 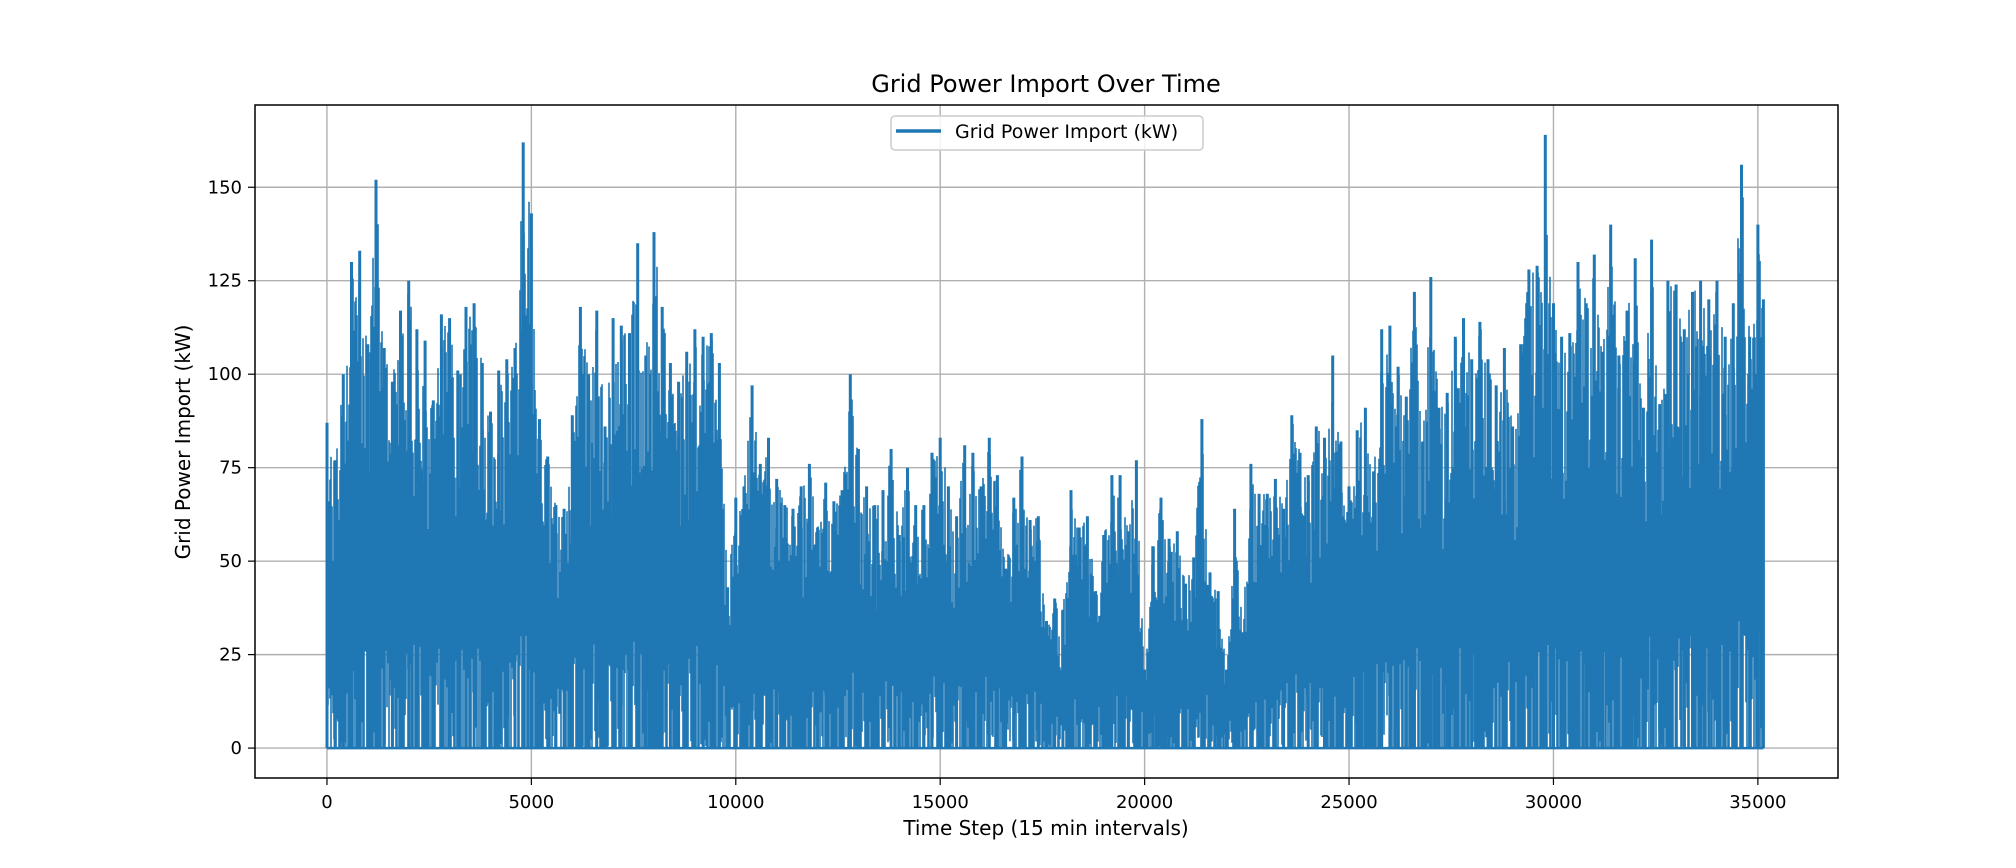 What do you see at coordinates (1553, 802) in the screenshot?
I see `x-tick-label: 30000` at bounding box center [1553, 802].